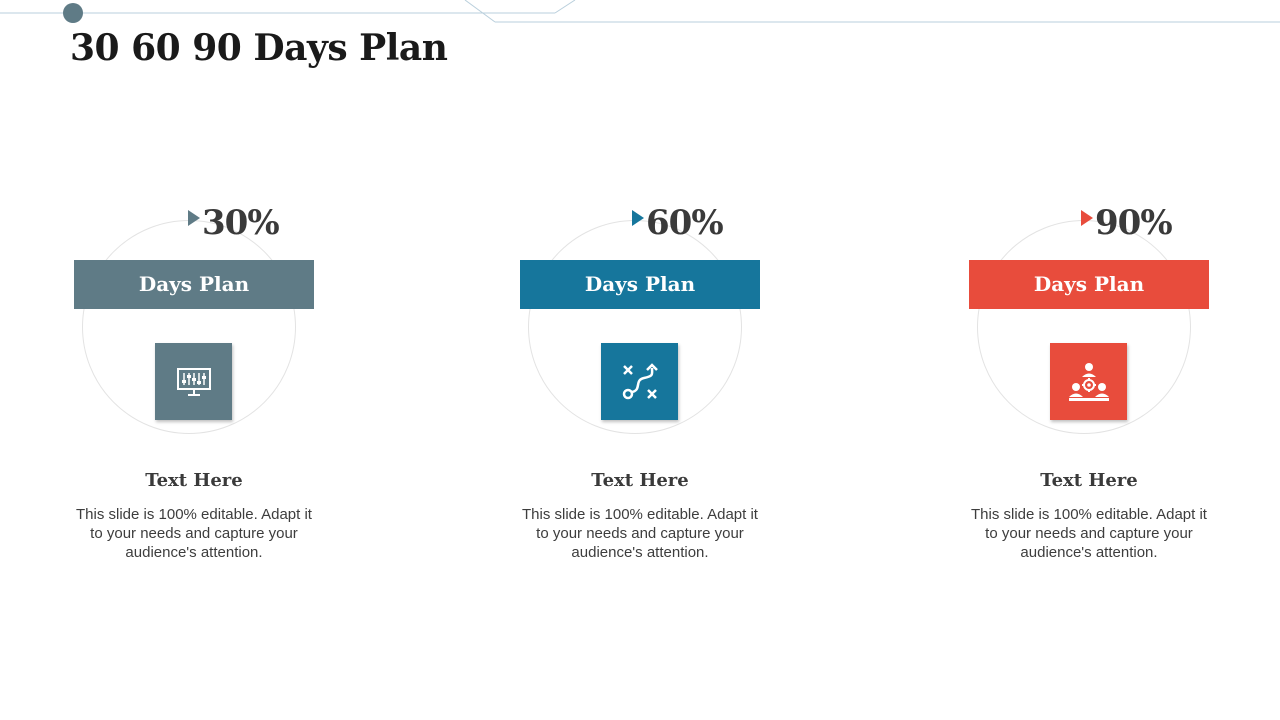 The height and width of the screenshot is (720, 1280). I want to click on top-decoration, so click(640, 11).